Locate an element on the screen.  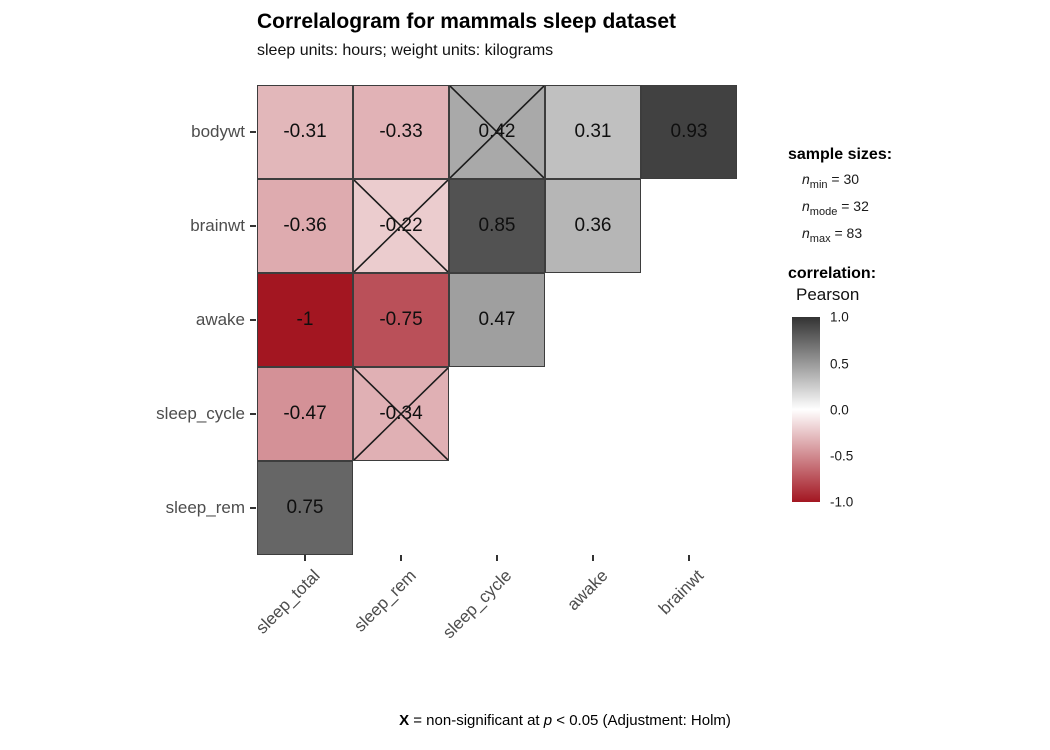
corr-value: 0.75 is located at coordinates (305, 507).